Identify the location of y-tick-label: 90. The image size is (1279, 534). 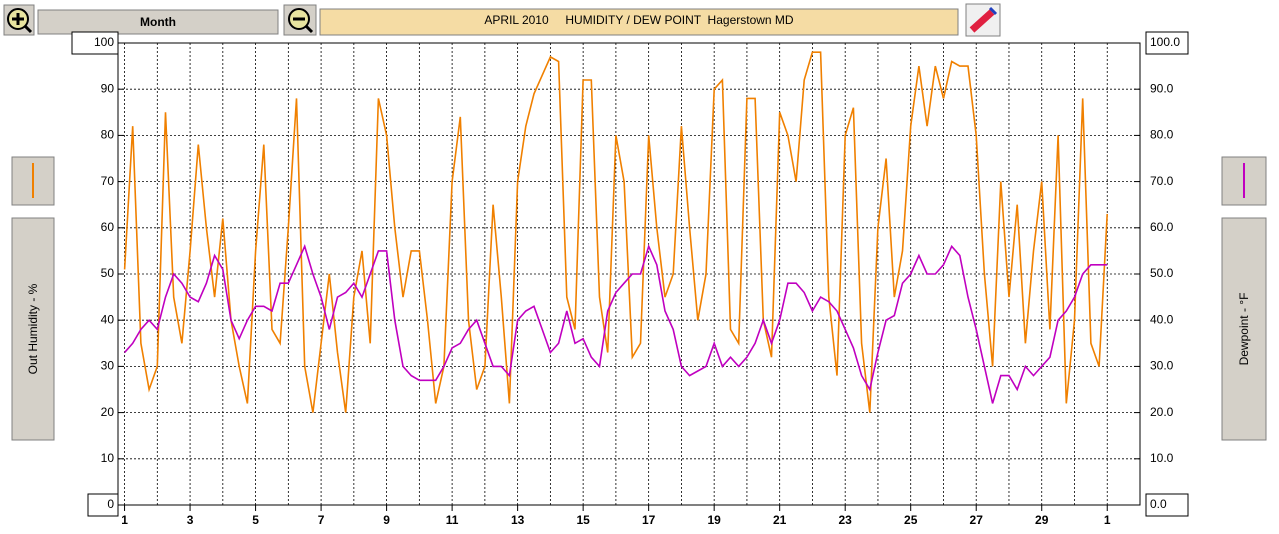
(108, 88).